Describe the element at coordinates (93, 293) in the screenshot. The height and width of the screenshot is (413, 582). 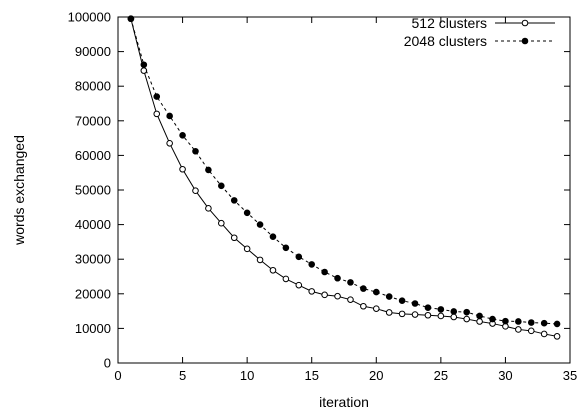
I see `y-tick-label: 20000` at that location.